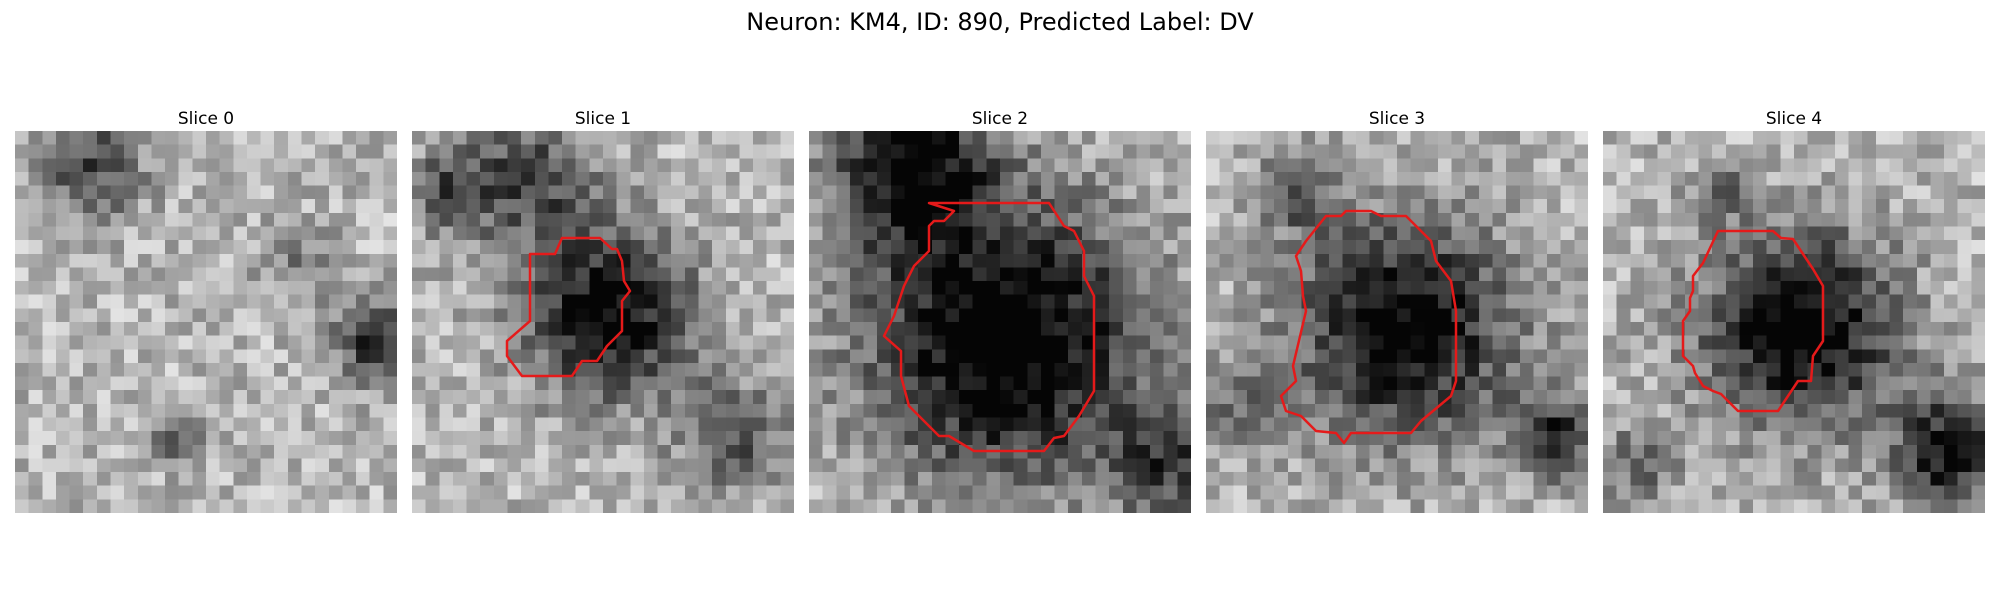  I want to click on slice-title: Slice 1, so click(603, 119).